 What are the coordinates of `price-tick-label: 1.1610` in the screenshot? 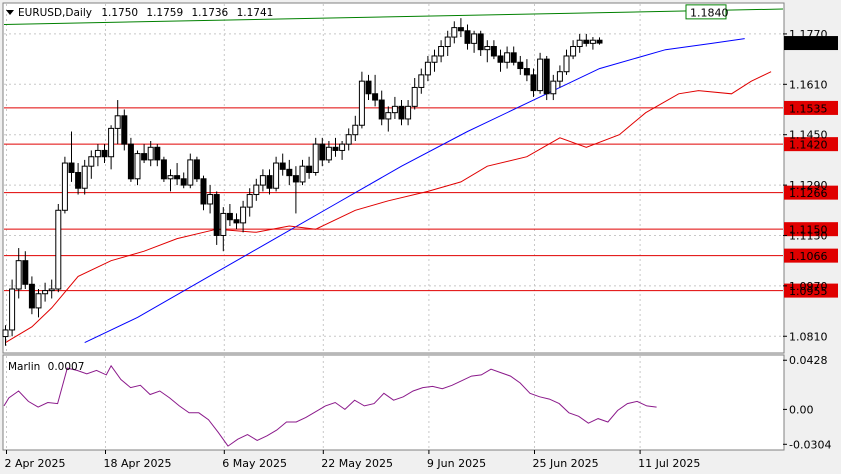 It's located at (808, 84).